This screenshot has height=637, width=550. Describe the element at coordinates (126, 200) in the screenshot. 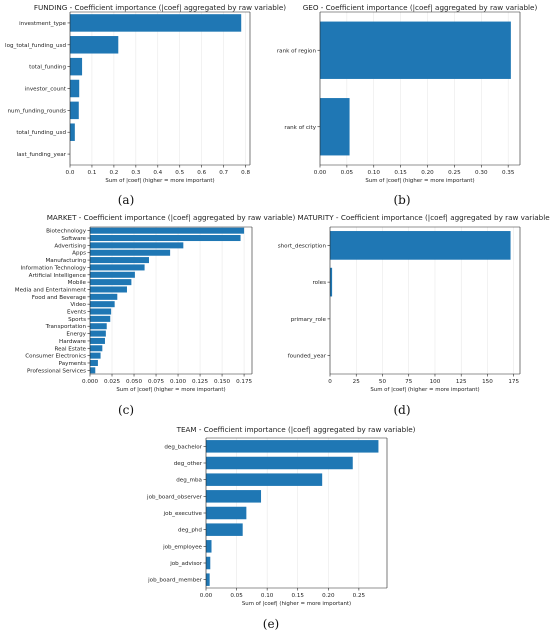

I see `subfigure-caption: (a)` at that location.